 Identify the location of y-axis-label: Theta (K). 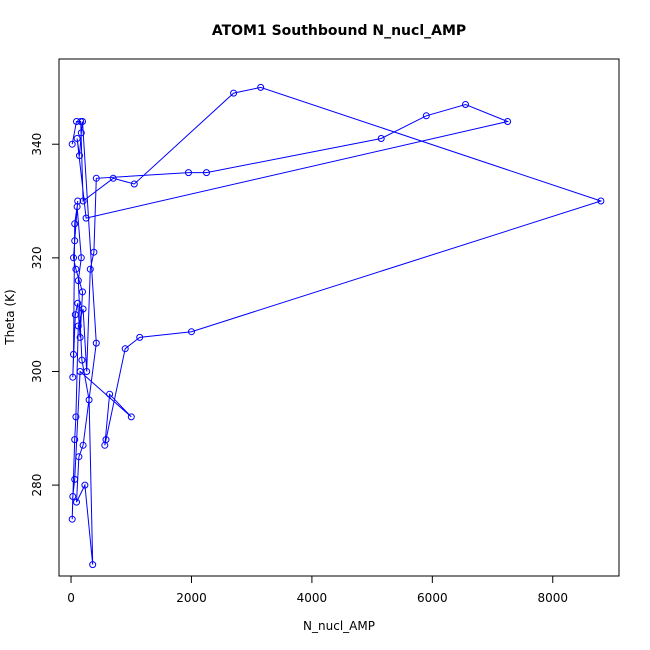
(10, 317).